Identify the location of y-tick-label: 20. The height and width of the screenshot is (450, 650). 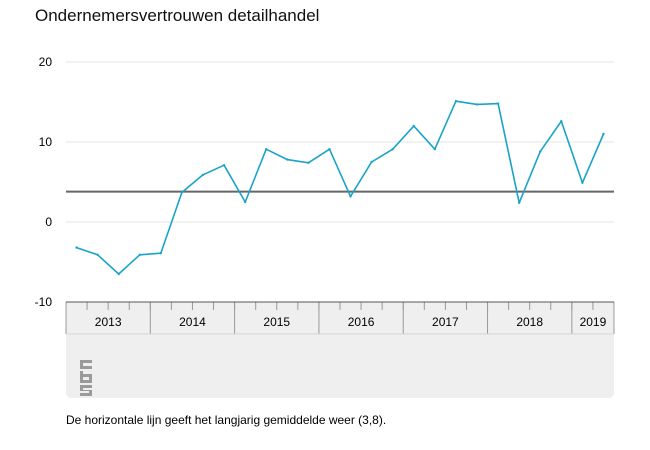
(46, 62).